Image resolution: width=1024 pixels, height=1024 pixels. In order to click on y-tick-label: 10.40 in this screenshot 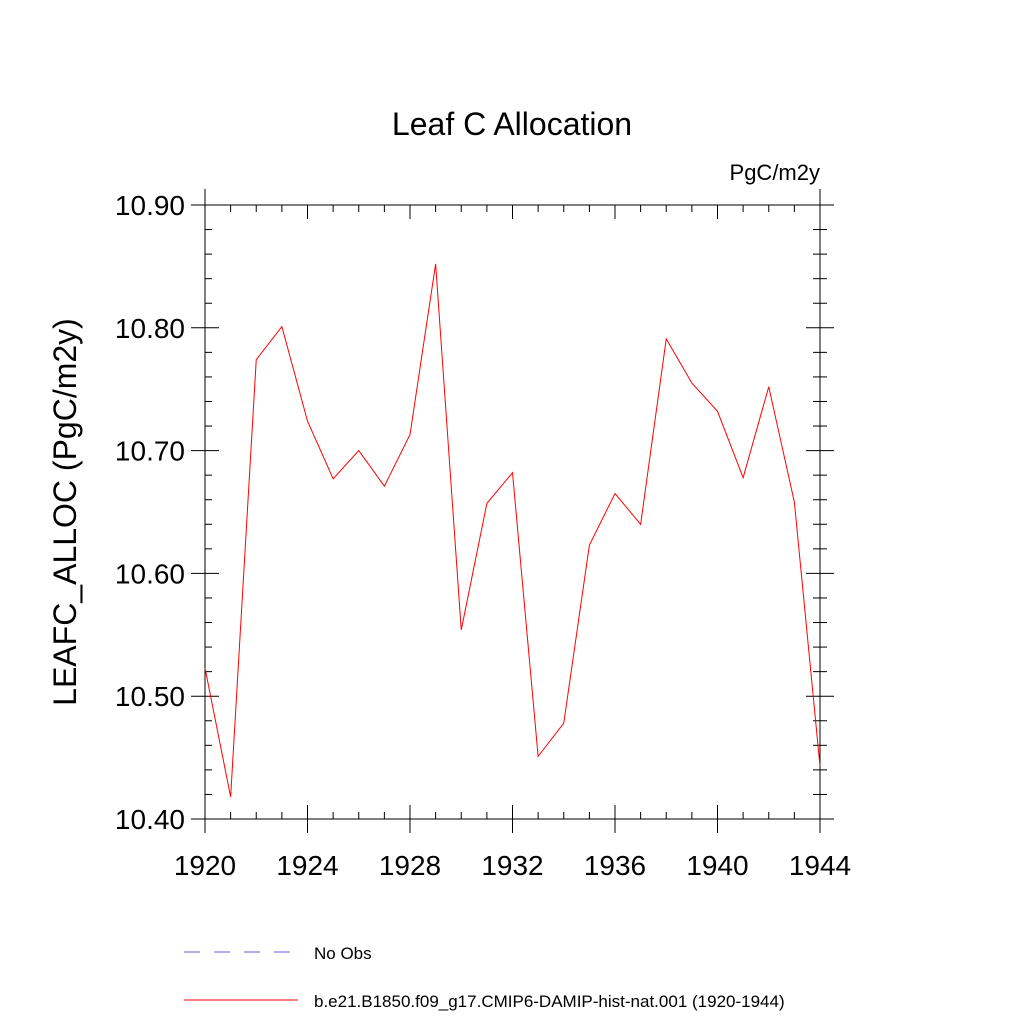, I will do `click(150, 819)`.